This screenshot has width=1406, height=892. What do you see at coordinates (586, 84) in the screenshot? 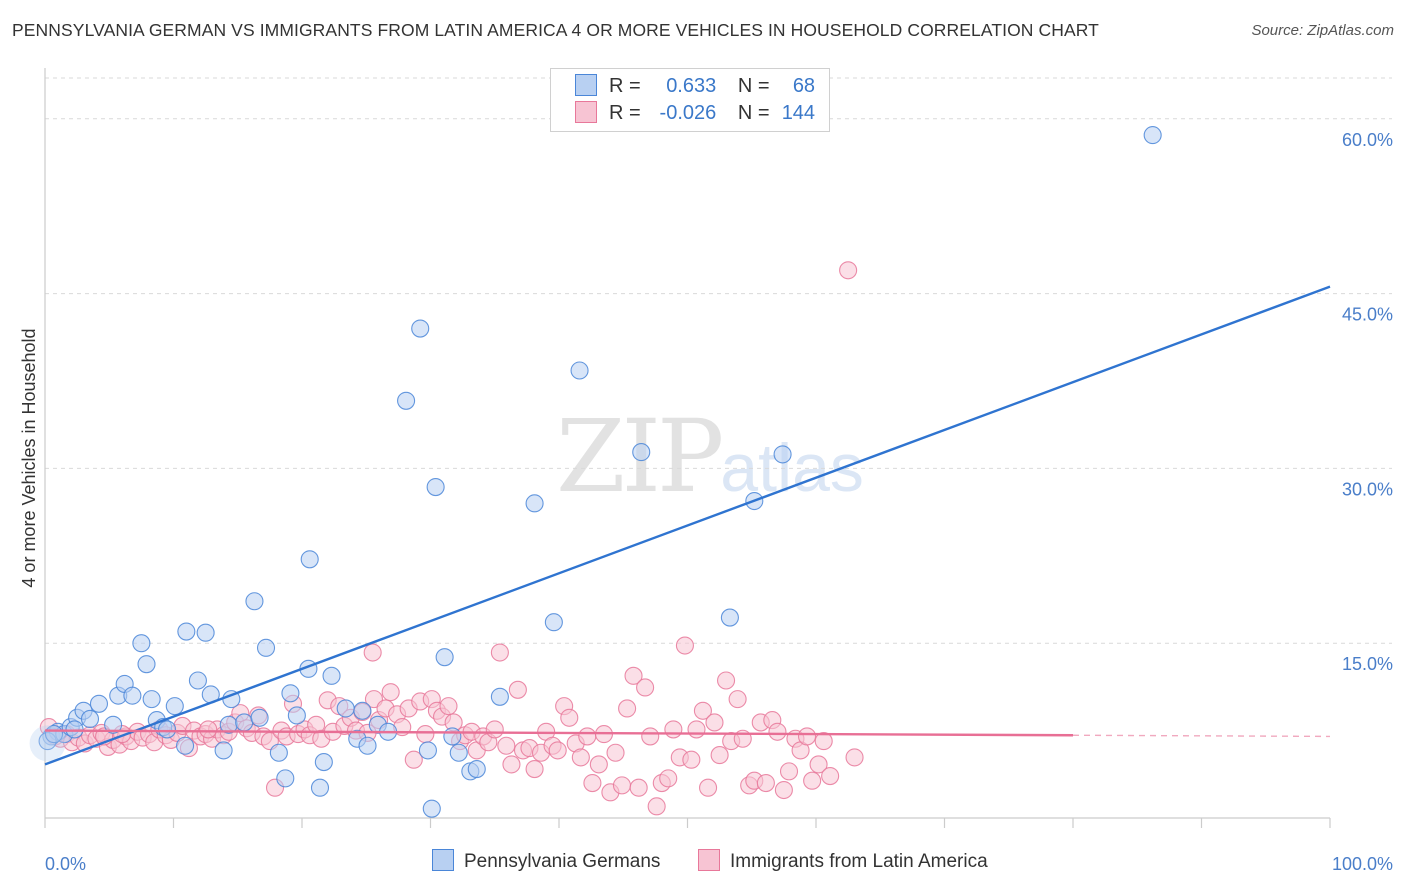
I see `legend-swatch-blue` at bounding box center [586, 84].